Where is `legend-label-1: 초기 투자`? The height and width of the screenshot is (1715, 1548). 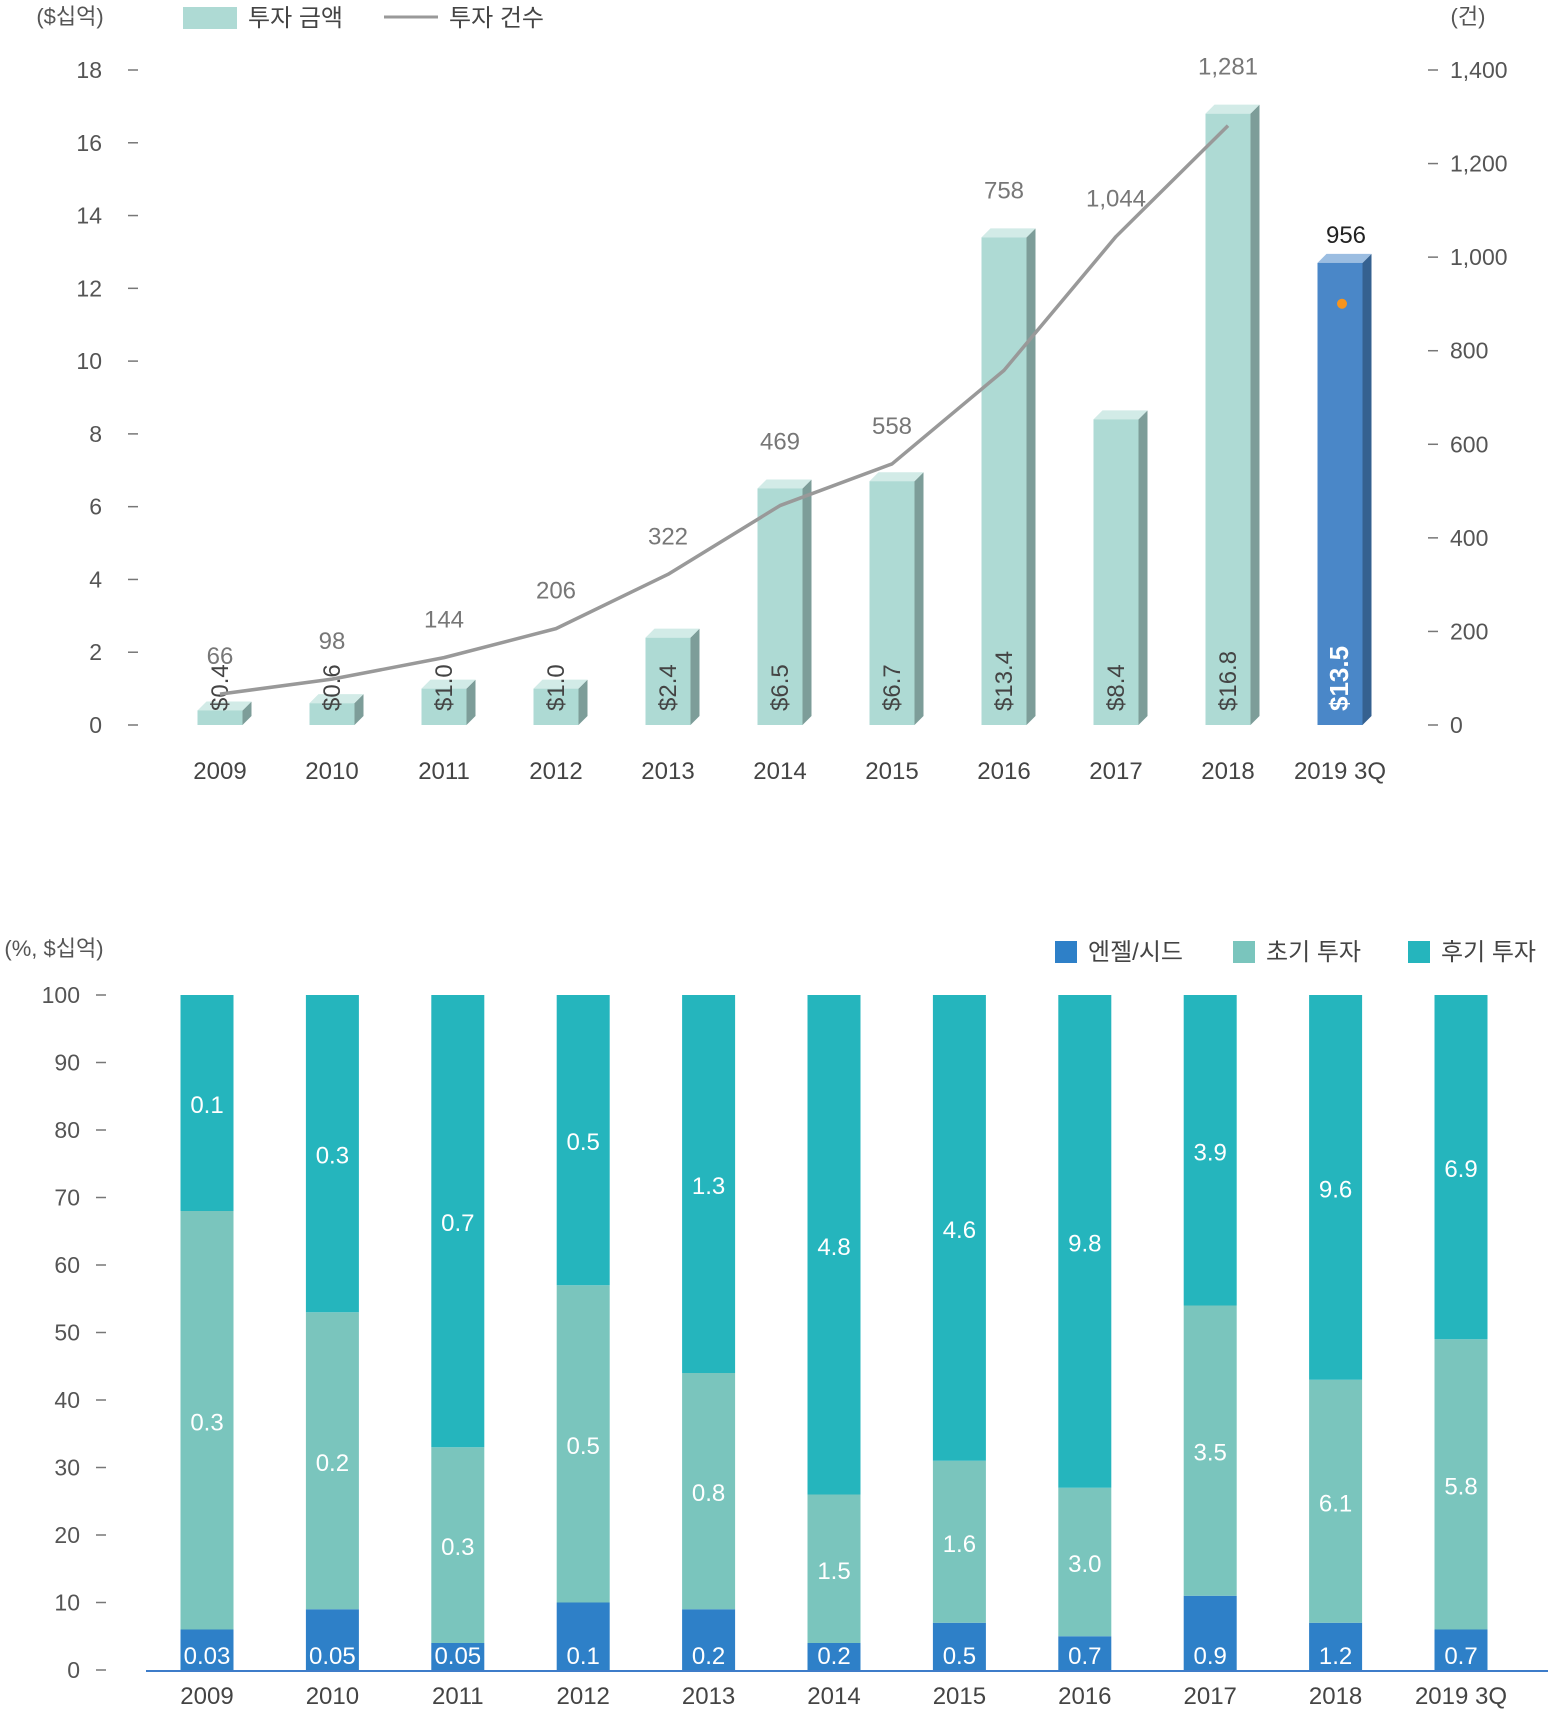 legend-label-1: 초기 투자 is located at coordinates (1313, 952).